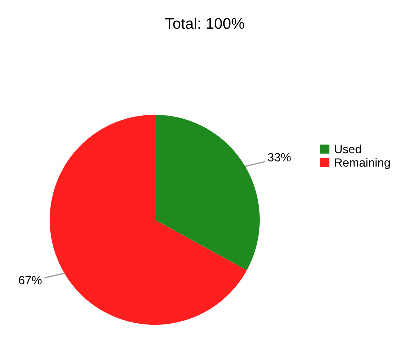 This screenshot has height=353, width=410. Describe the element at coordinates (30, 280) in the screenshot. I see `data-label: 67%` at that location.